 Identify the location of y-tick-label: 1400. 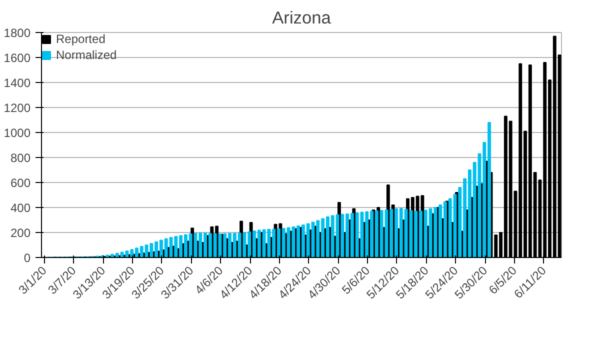
(17, 83).